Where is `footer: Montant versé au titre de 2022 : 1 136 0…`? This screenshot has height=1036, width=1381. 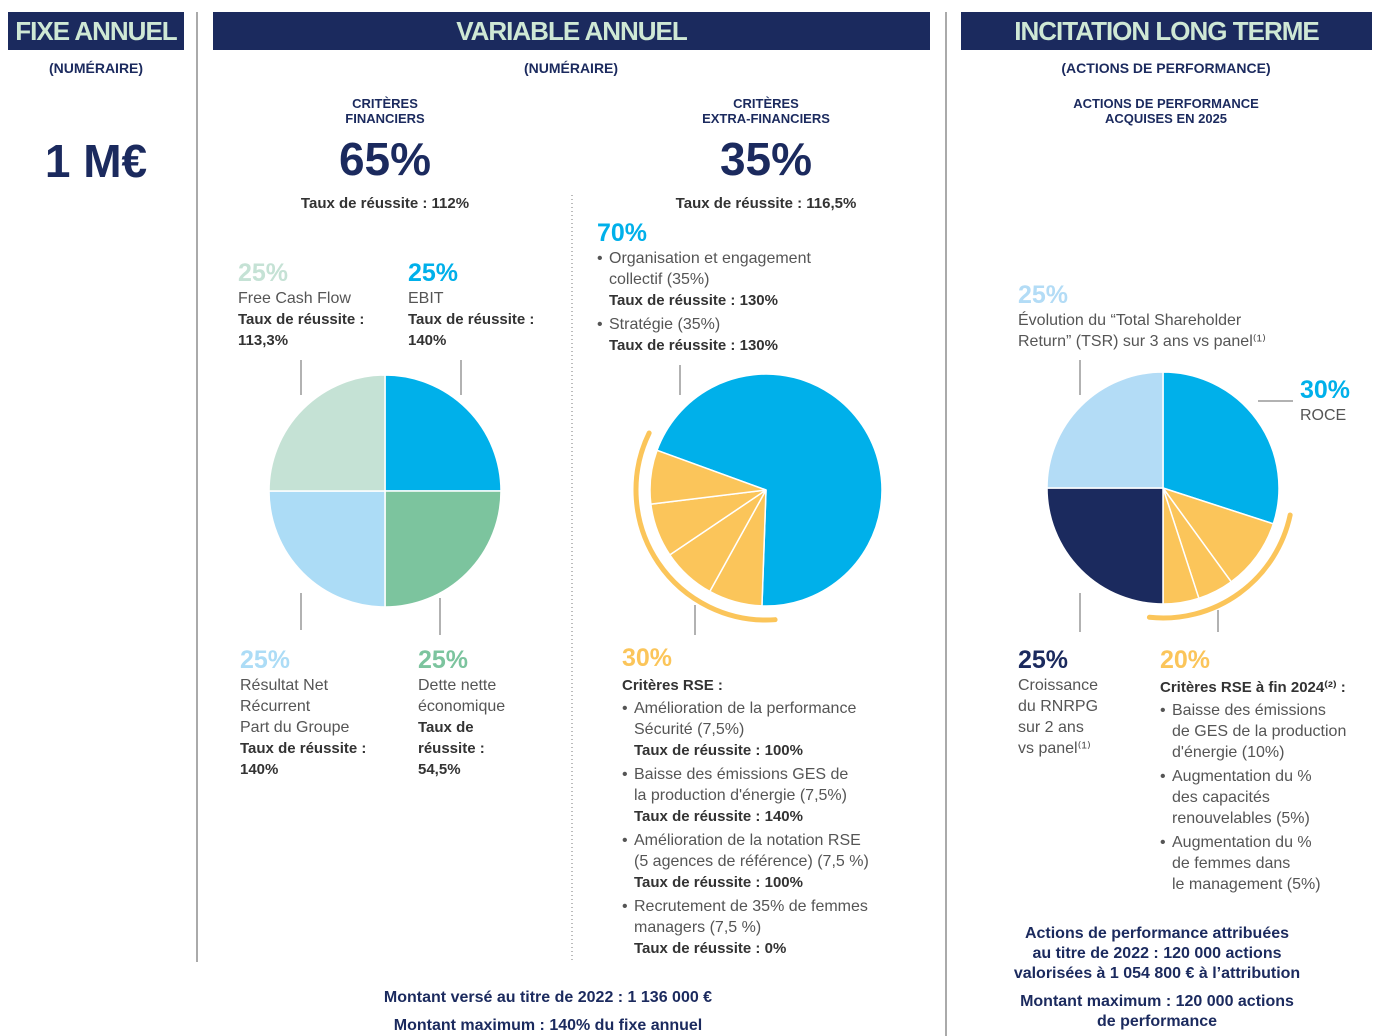
footer: Montant versé au titre de 2022 : 1 136 0… is located at coordinates (548, 1012).